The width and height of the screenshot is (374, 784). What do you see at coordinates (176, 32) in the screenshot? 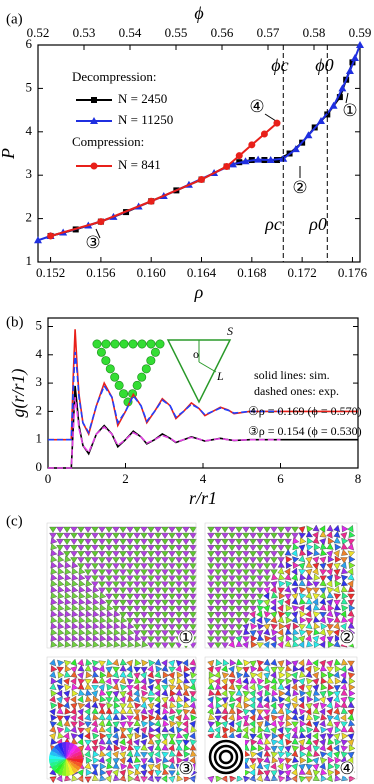
I see `x2-tick-label: 0.55` at bounding box center [176, 32].